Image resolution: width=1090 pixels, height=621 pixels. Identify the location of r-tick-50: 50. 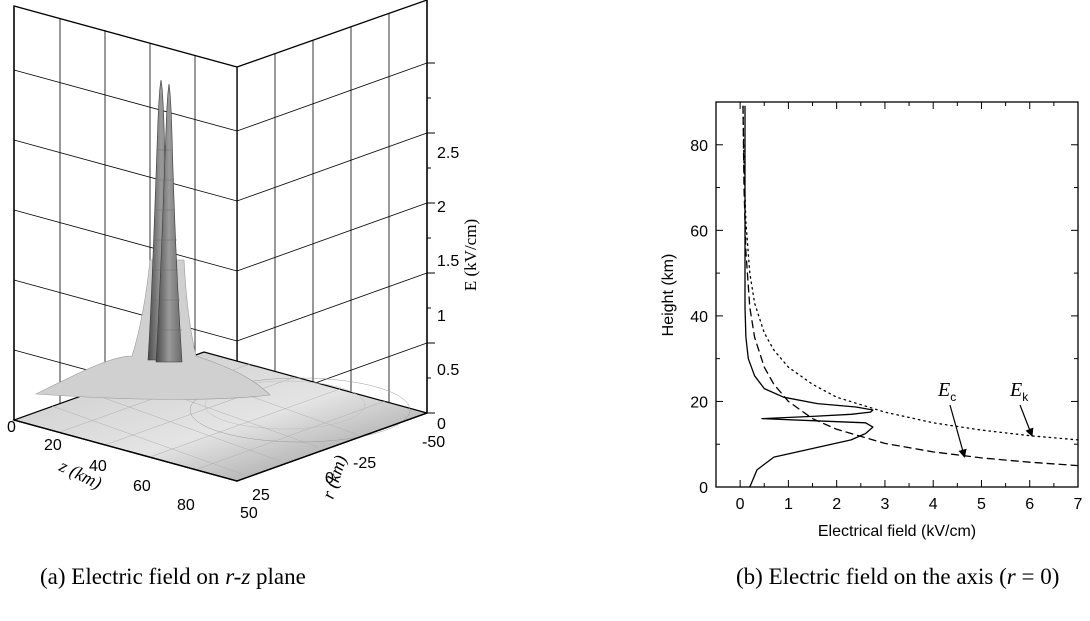
(249, 513).